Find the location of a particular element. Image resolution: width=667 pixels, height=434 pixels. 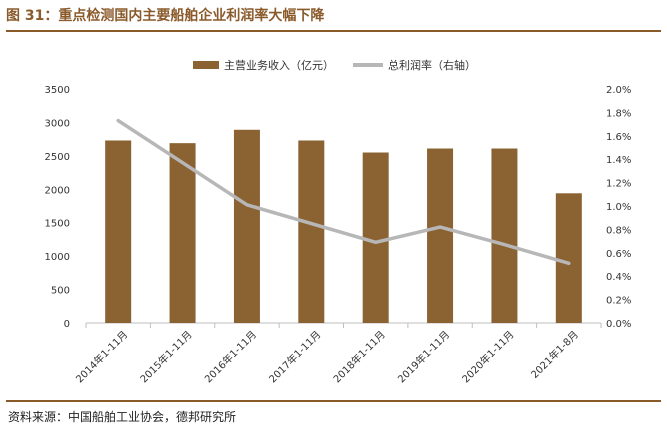

y-left-tick-label: 2500 is located at coordinates (57, 157).